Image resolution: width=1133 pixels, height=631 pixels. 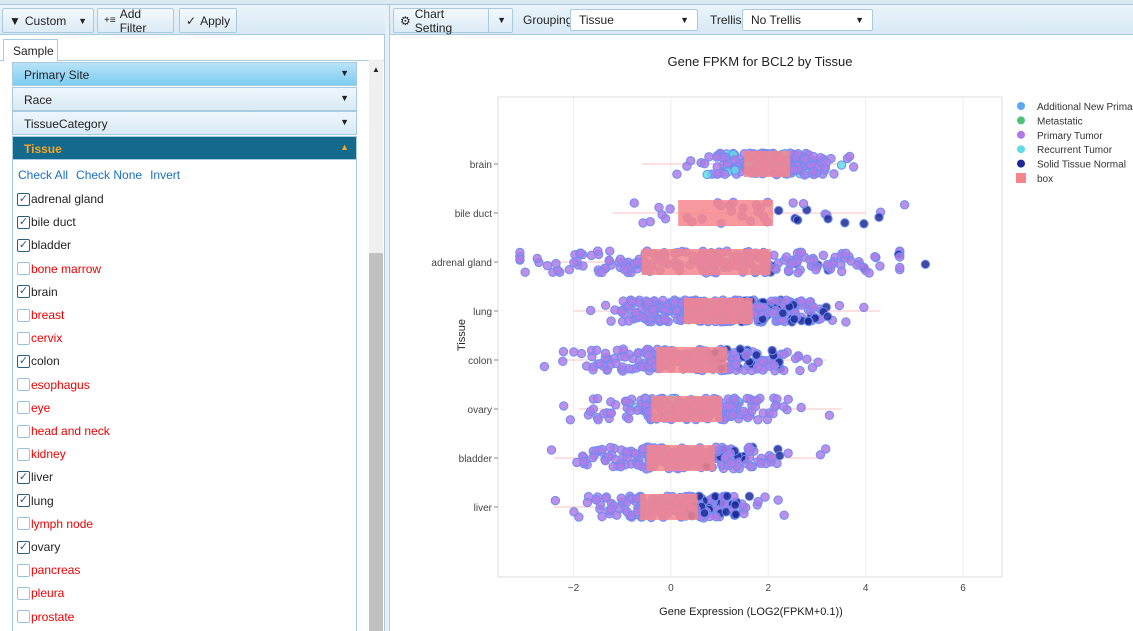 I want to click on tissue-label: bladder, so click(x=51, y=245).